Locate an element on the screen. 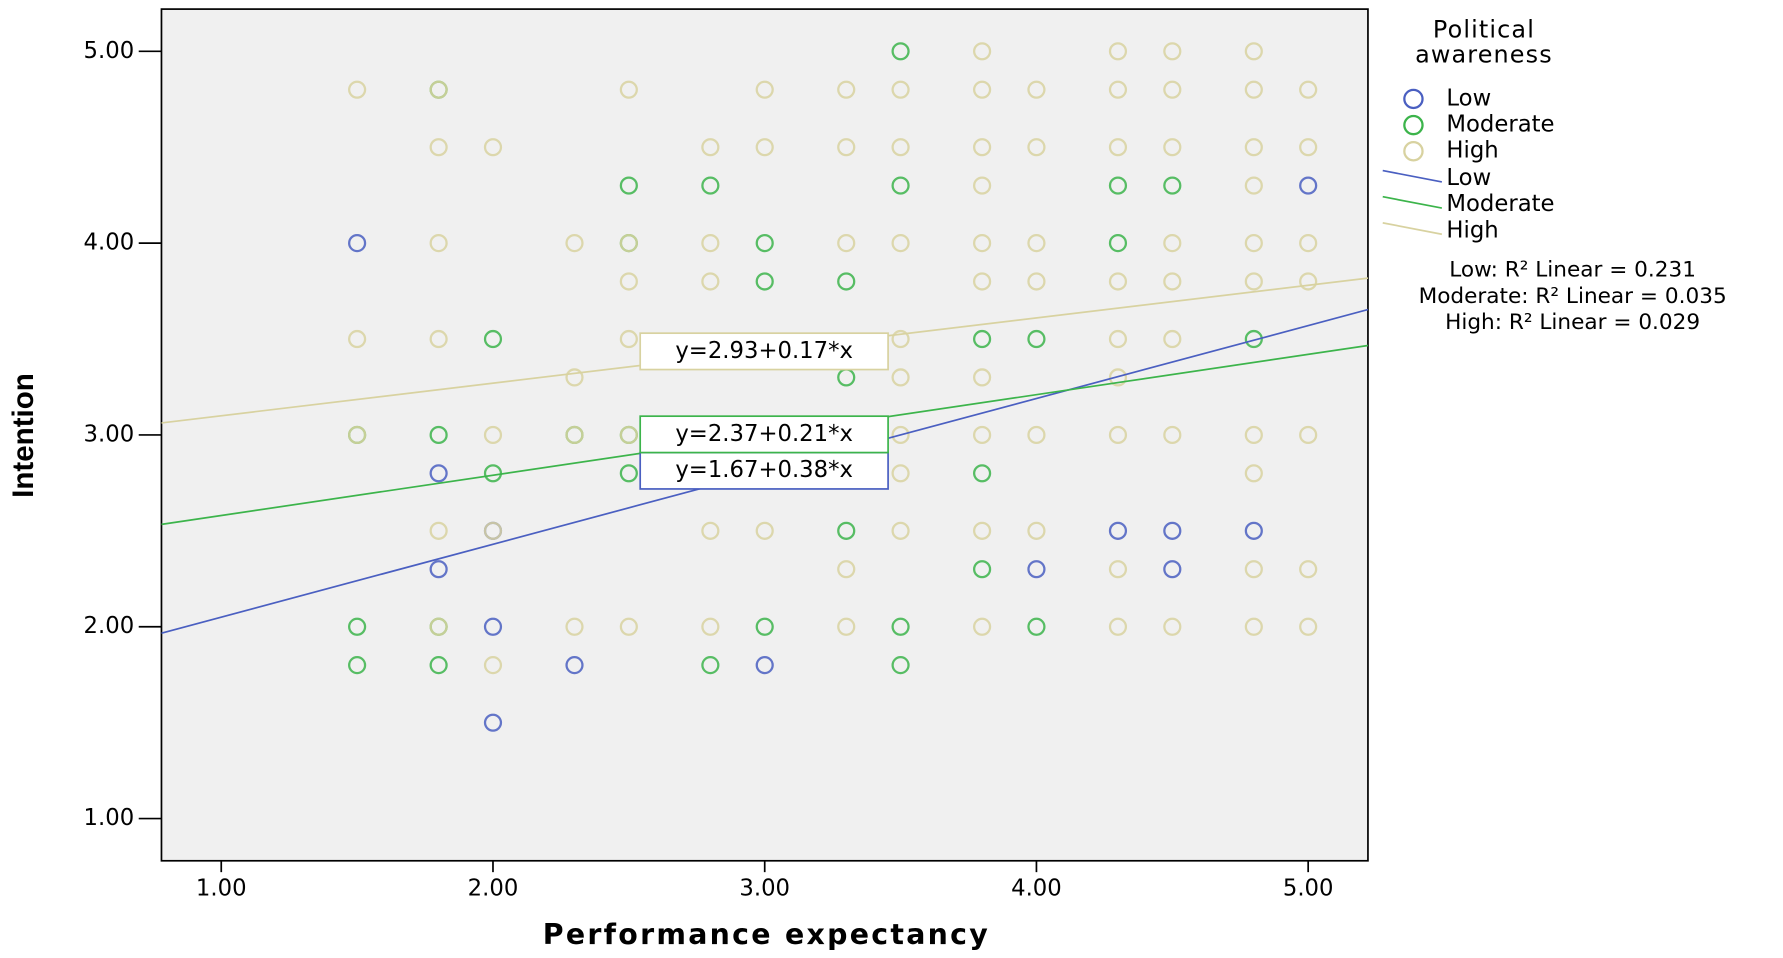 The image size is (1783, 958). y-tick-label: 5.00 is located at coordinates (109, 51).